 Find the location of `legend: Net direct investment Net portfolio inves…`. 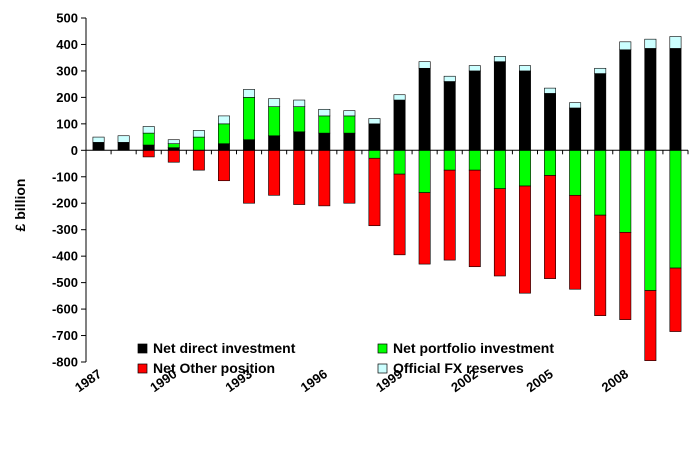

legend: Net direct investment Net portfolio inves… is located at coordinates (345, 358).